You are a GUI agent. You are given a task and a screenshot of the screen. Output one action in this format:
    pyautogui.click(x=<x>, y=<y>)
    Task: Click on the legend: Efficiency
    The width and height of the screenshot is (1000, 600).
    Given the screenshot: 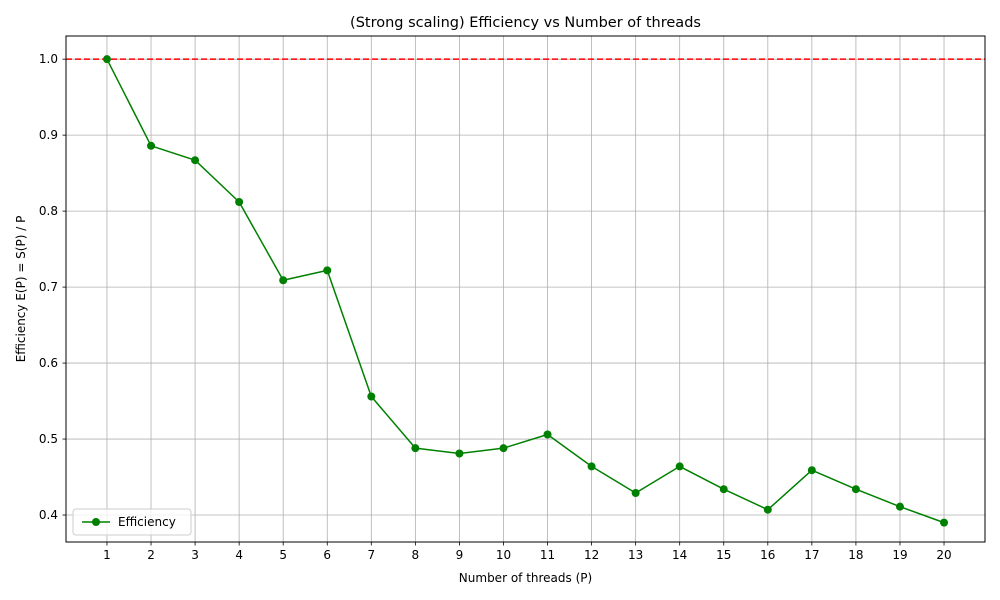 What is the action you would take?
    pyautogui.click(x=132, y=522)
    